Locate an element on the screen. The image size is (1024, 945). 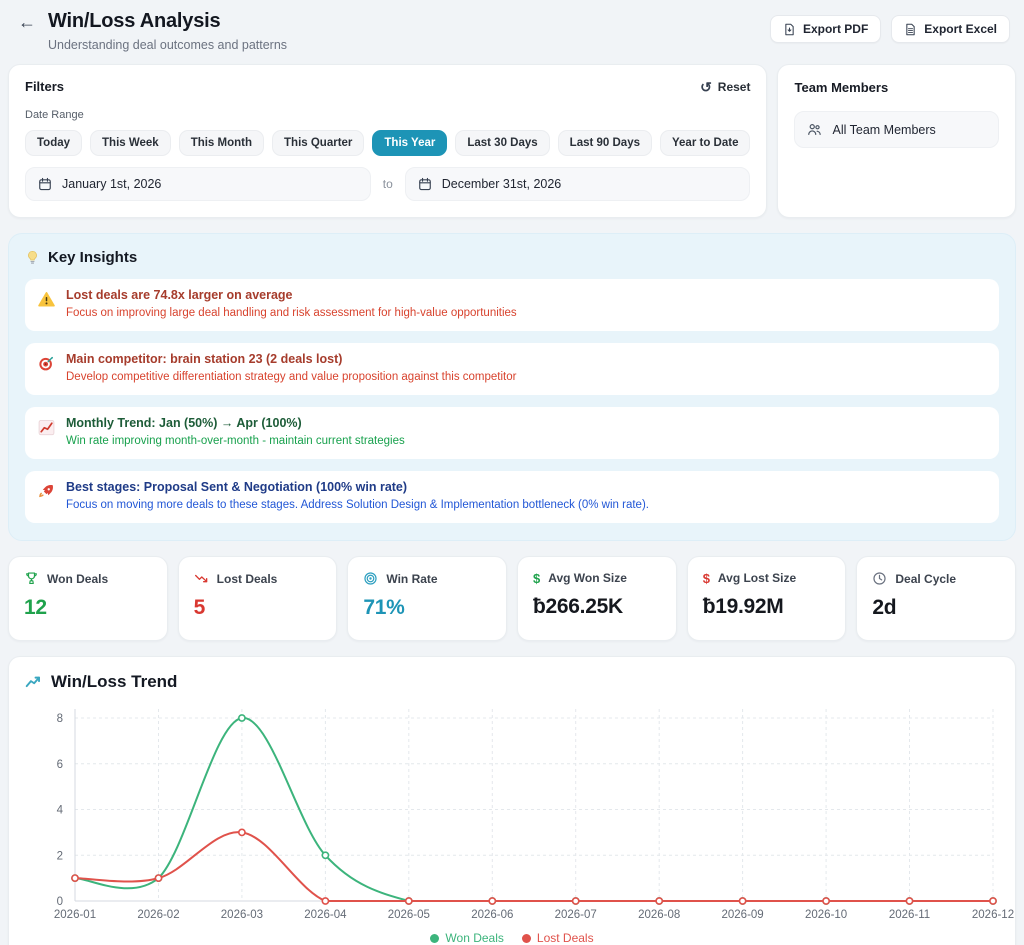
svg-text: 2026-04 is located at coordinates (325, 915).